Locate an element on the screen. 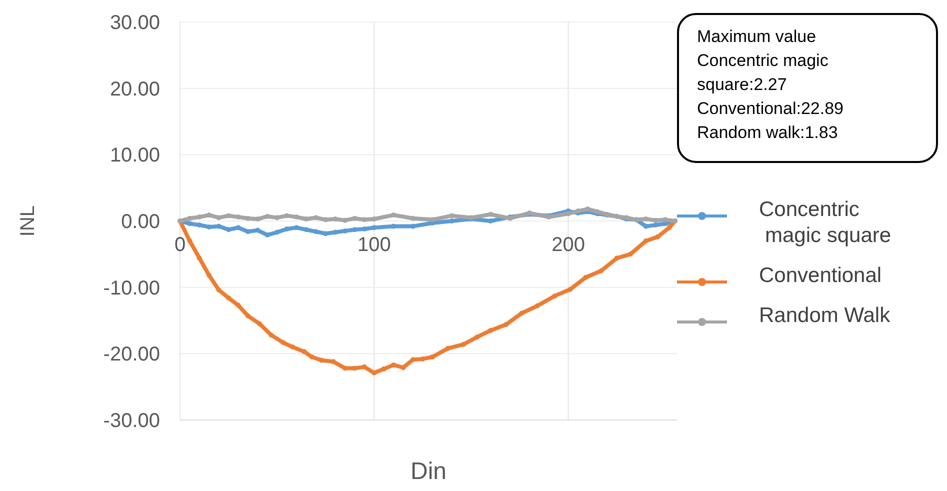  legend-label: Concentric magic square is located at coordinates (825, 222).